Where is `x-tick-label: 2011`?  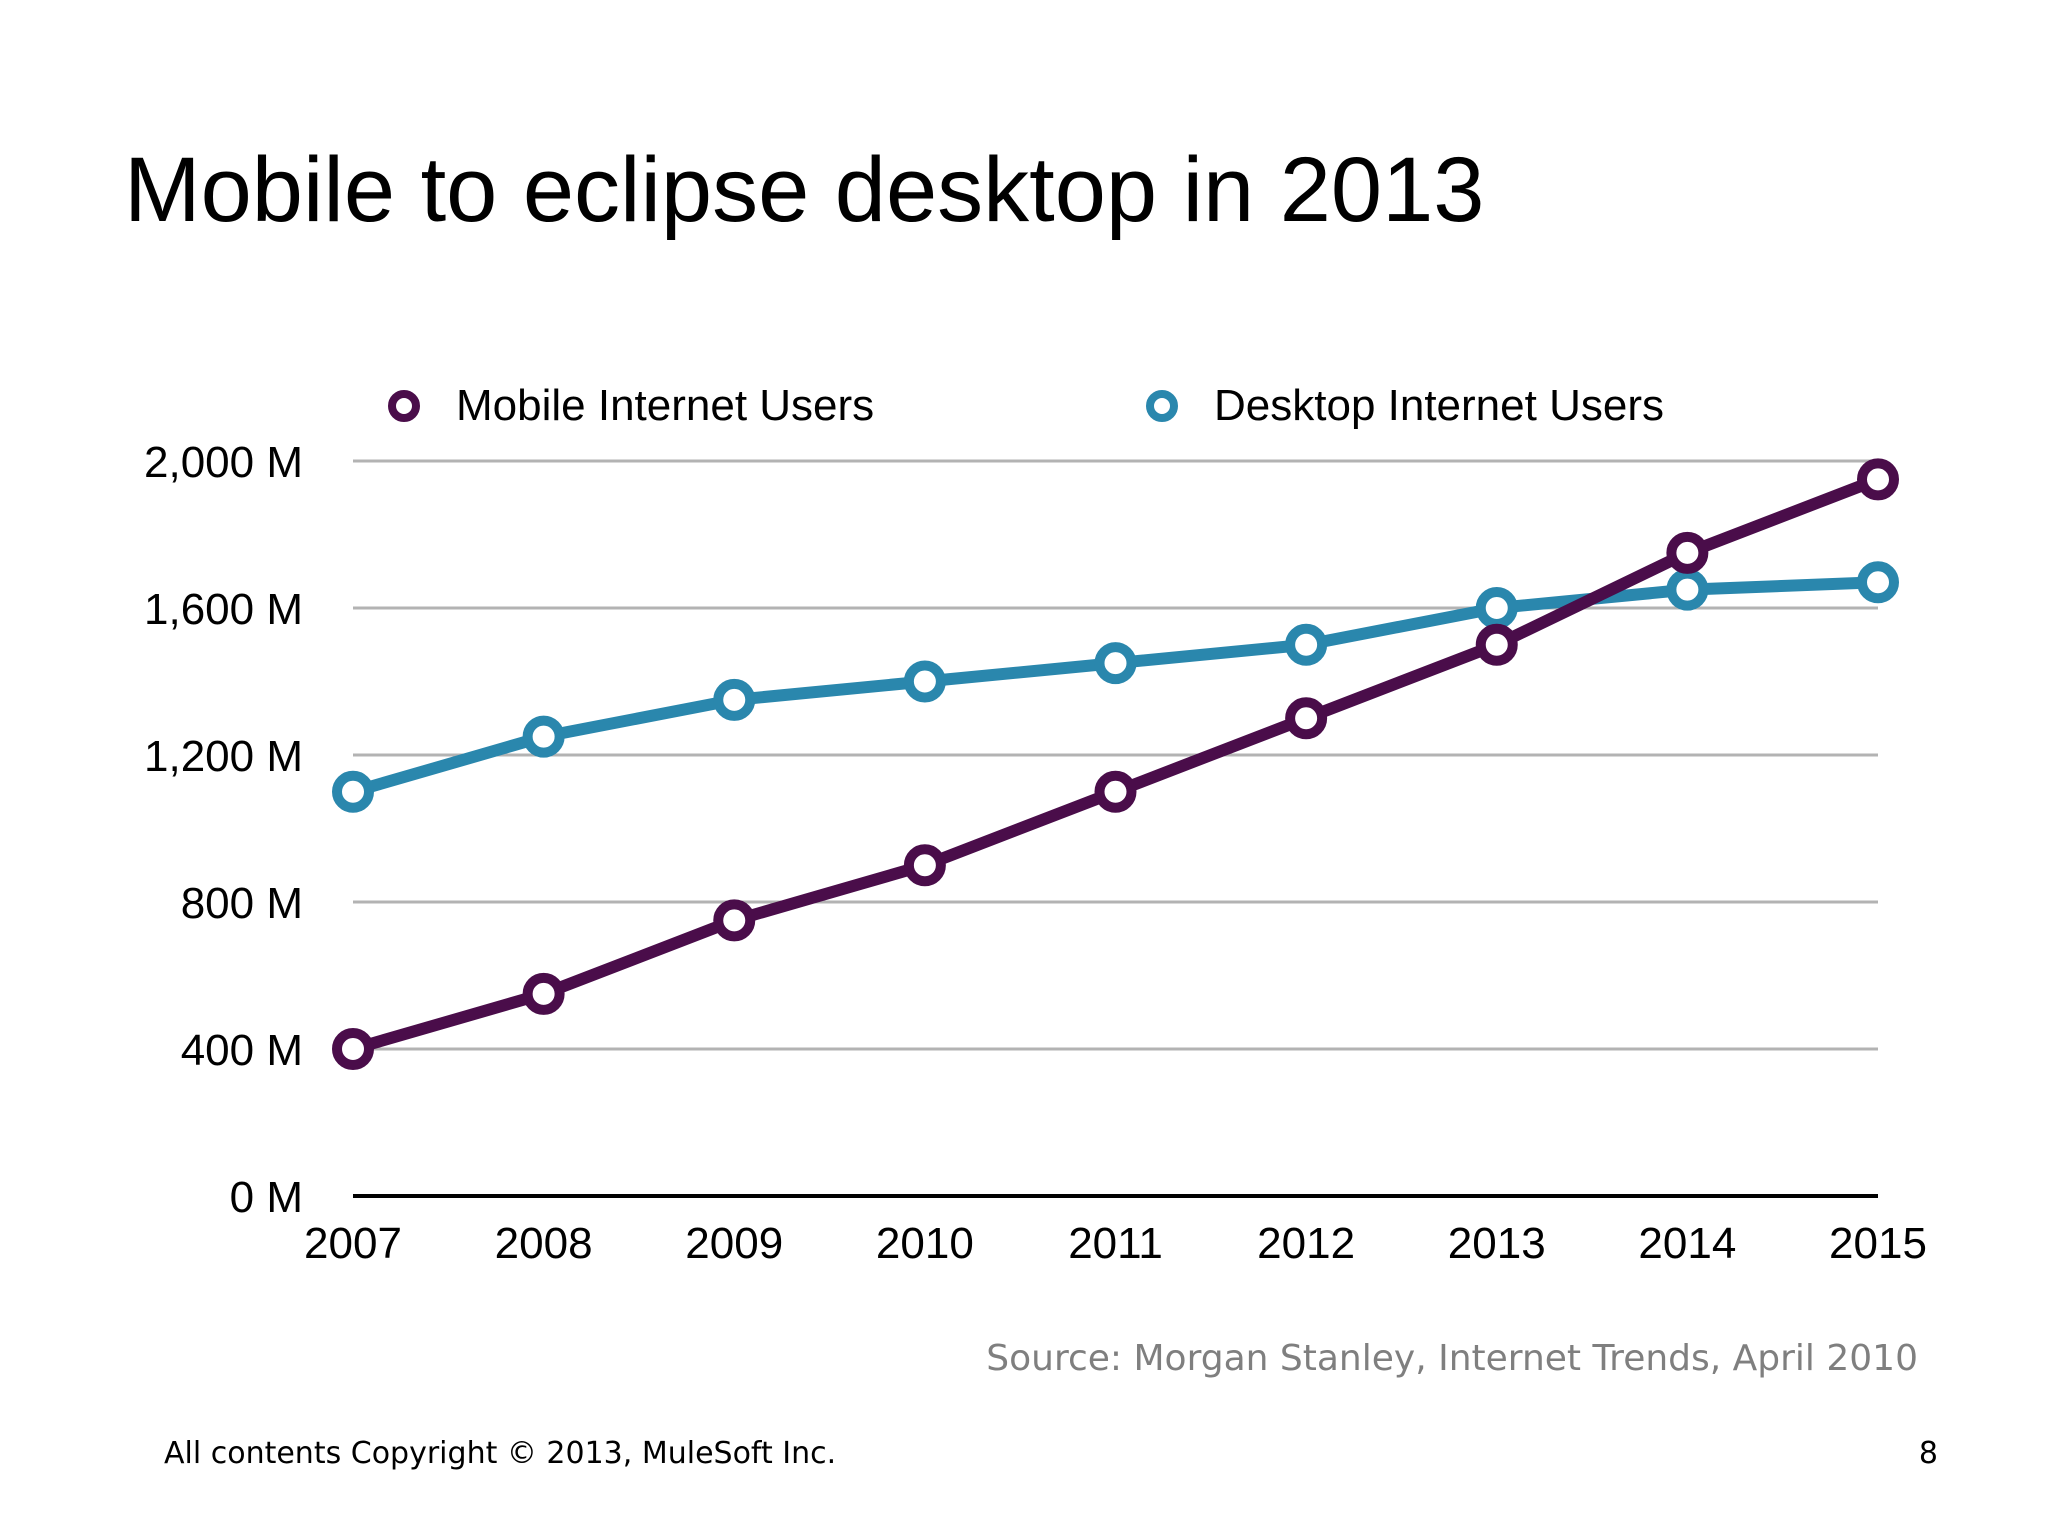 x-tick-label: 2011 is located at coordinates (1115, 1243).